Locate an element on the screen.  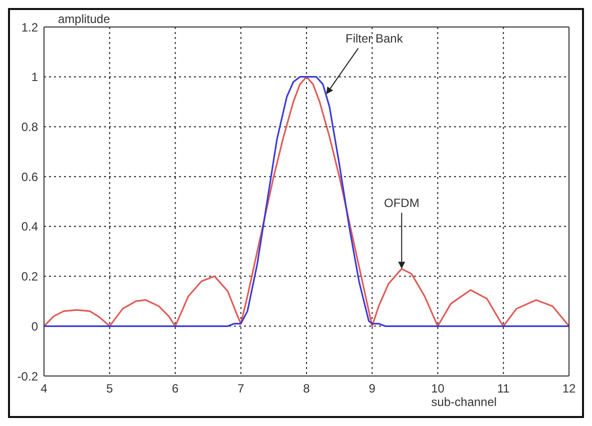
x-tick-label: 5 is located at coordinates (110, 389).